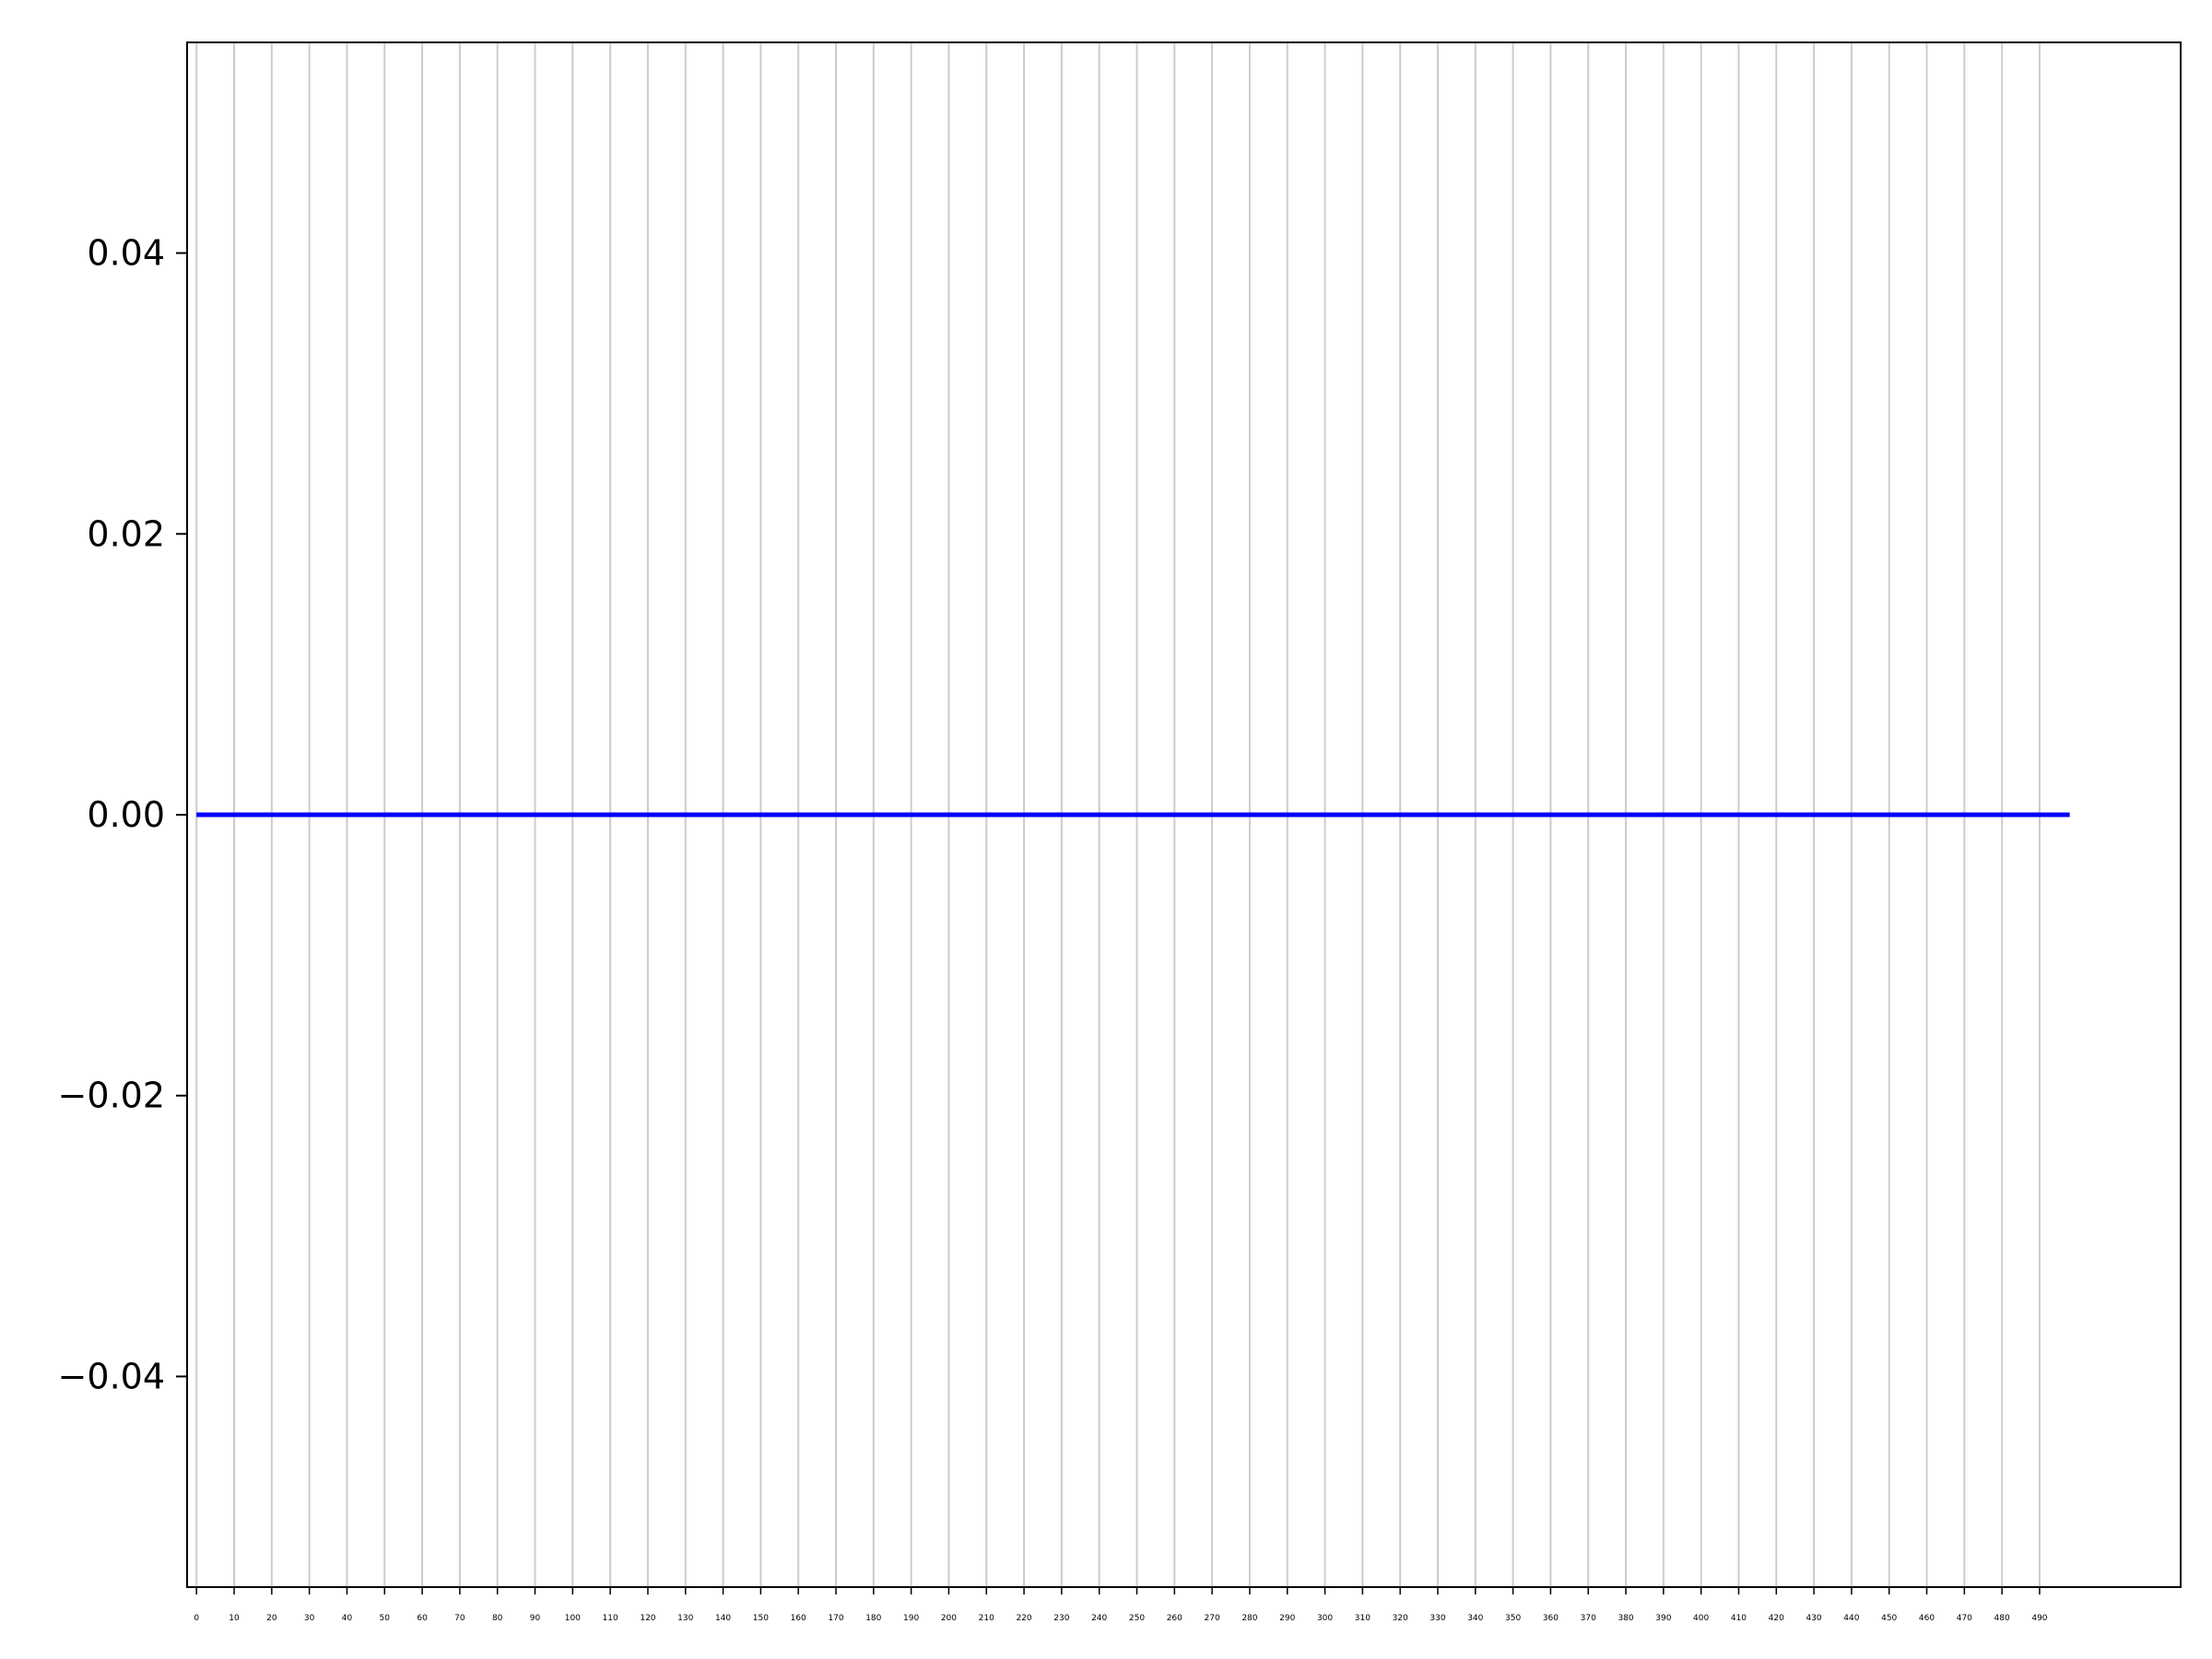 The width and height of the screenshot is (2212, 1659). I want to click on x-tick-label: 250, so click(1137, 1618).